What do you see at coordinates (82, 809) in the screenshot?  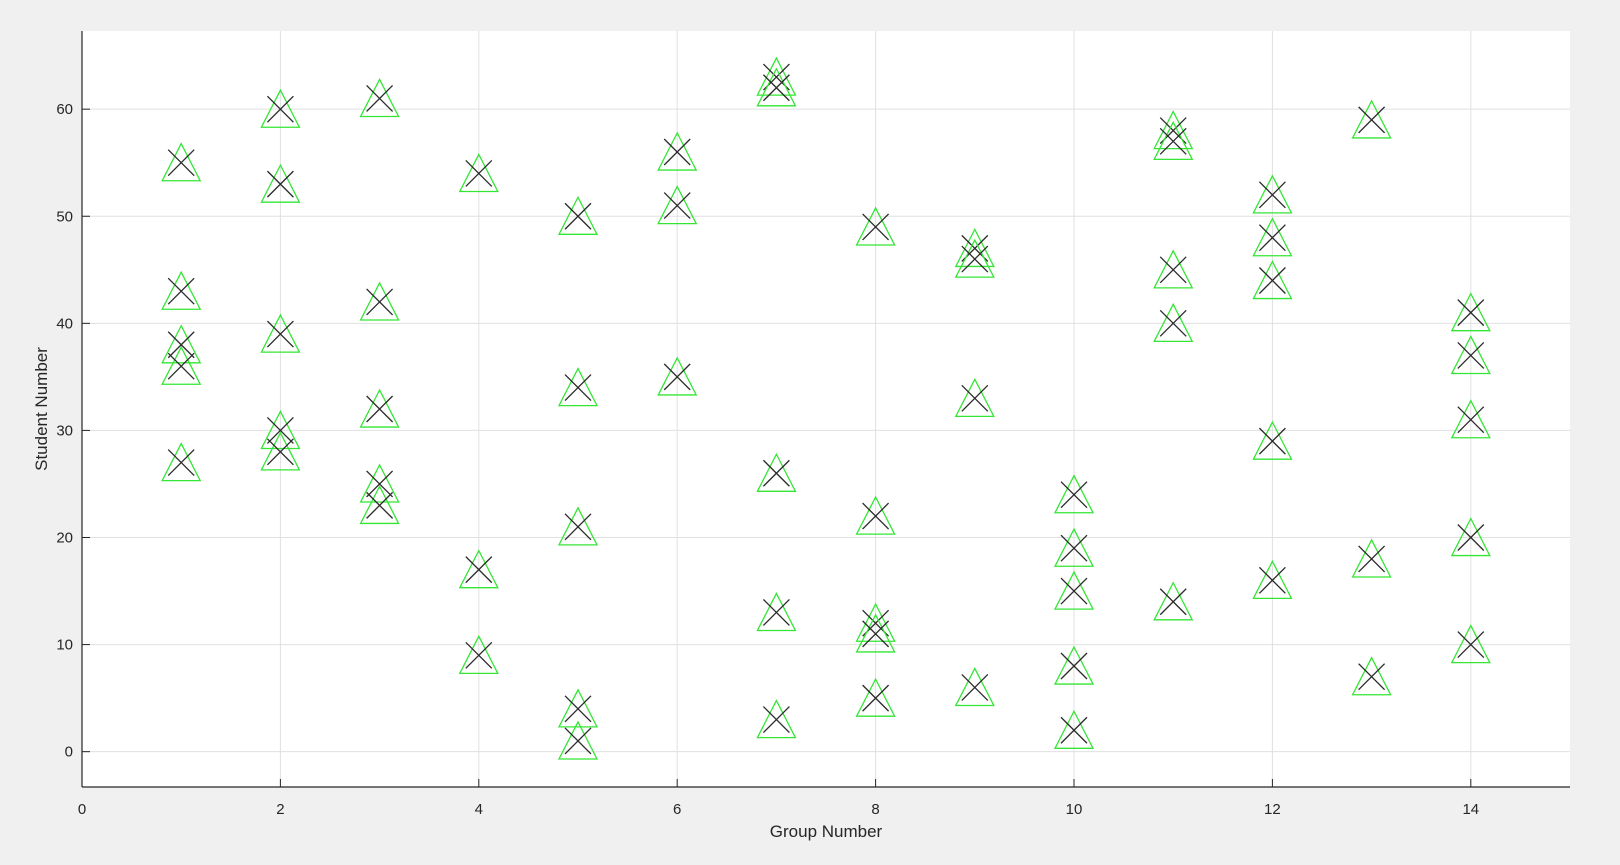 I see `x-tick-label: 0` at bounding box center [82, 809].